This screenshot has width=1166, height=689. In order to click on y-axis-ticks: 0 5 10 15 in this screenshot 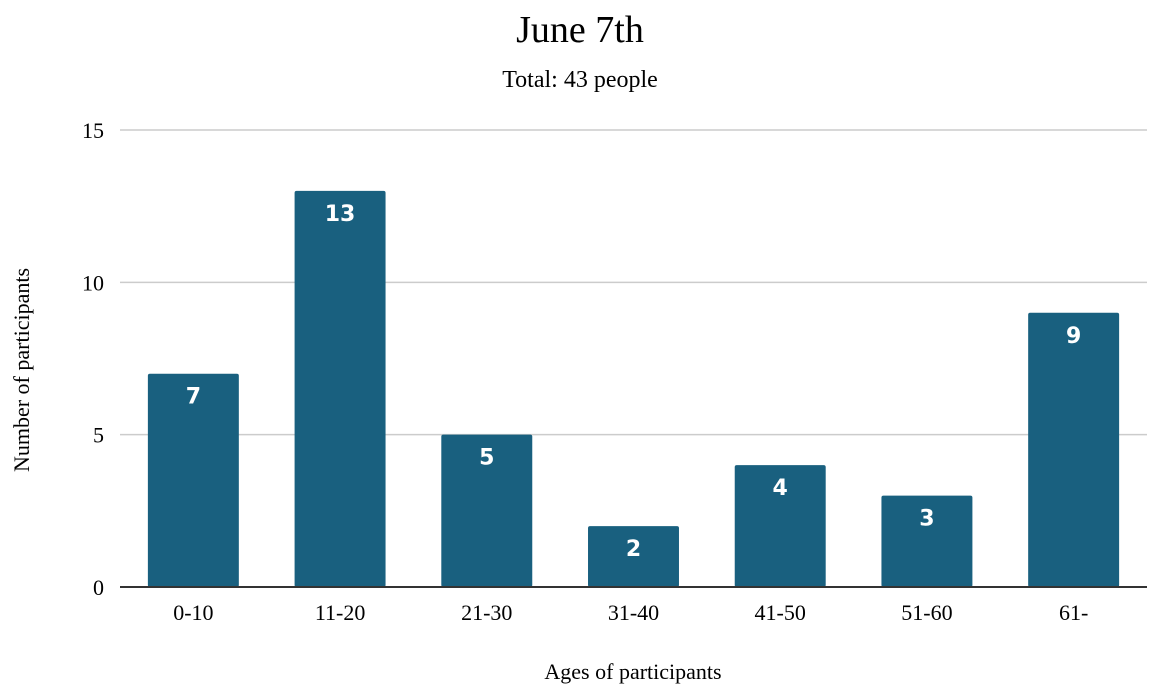, I will do `click(93, 359)`.